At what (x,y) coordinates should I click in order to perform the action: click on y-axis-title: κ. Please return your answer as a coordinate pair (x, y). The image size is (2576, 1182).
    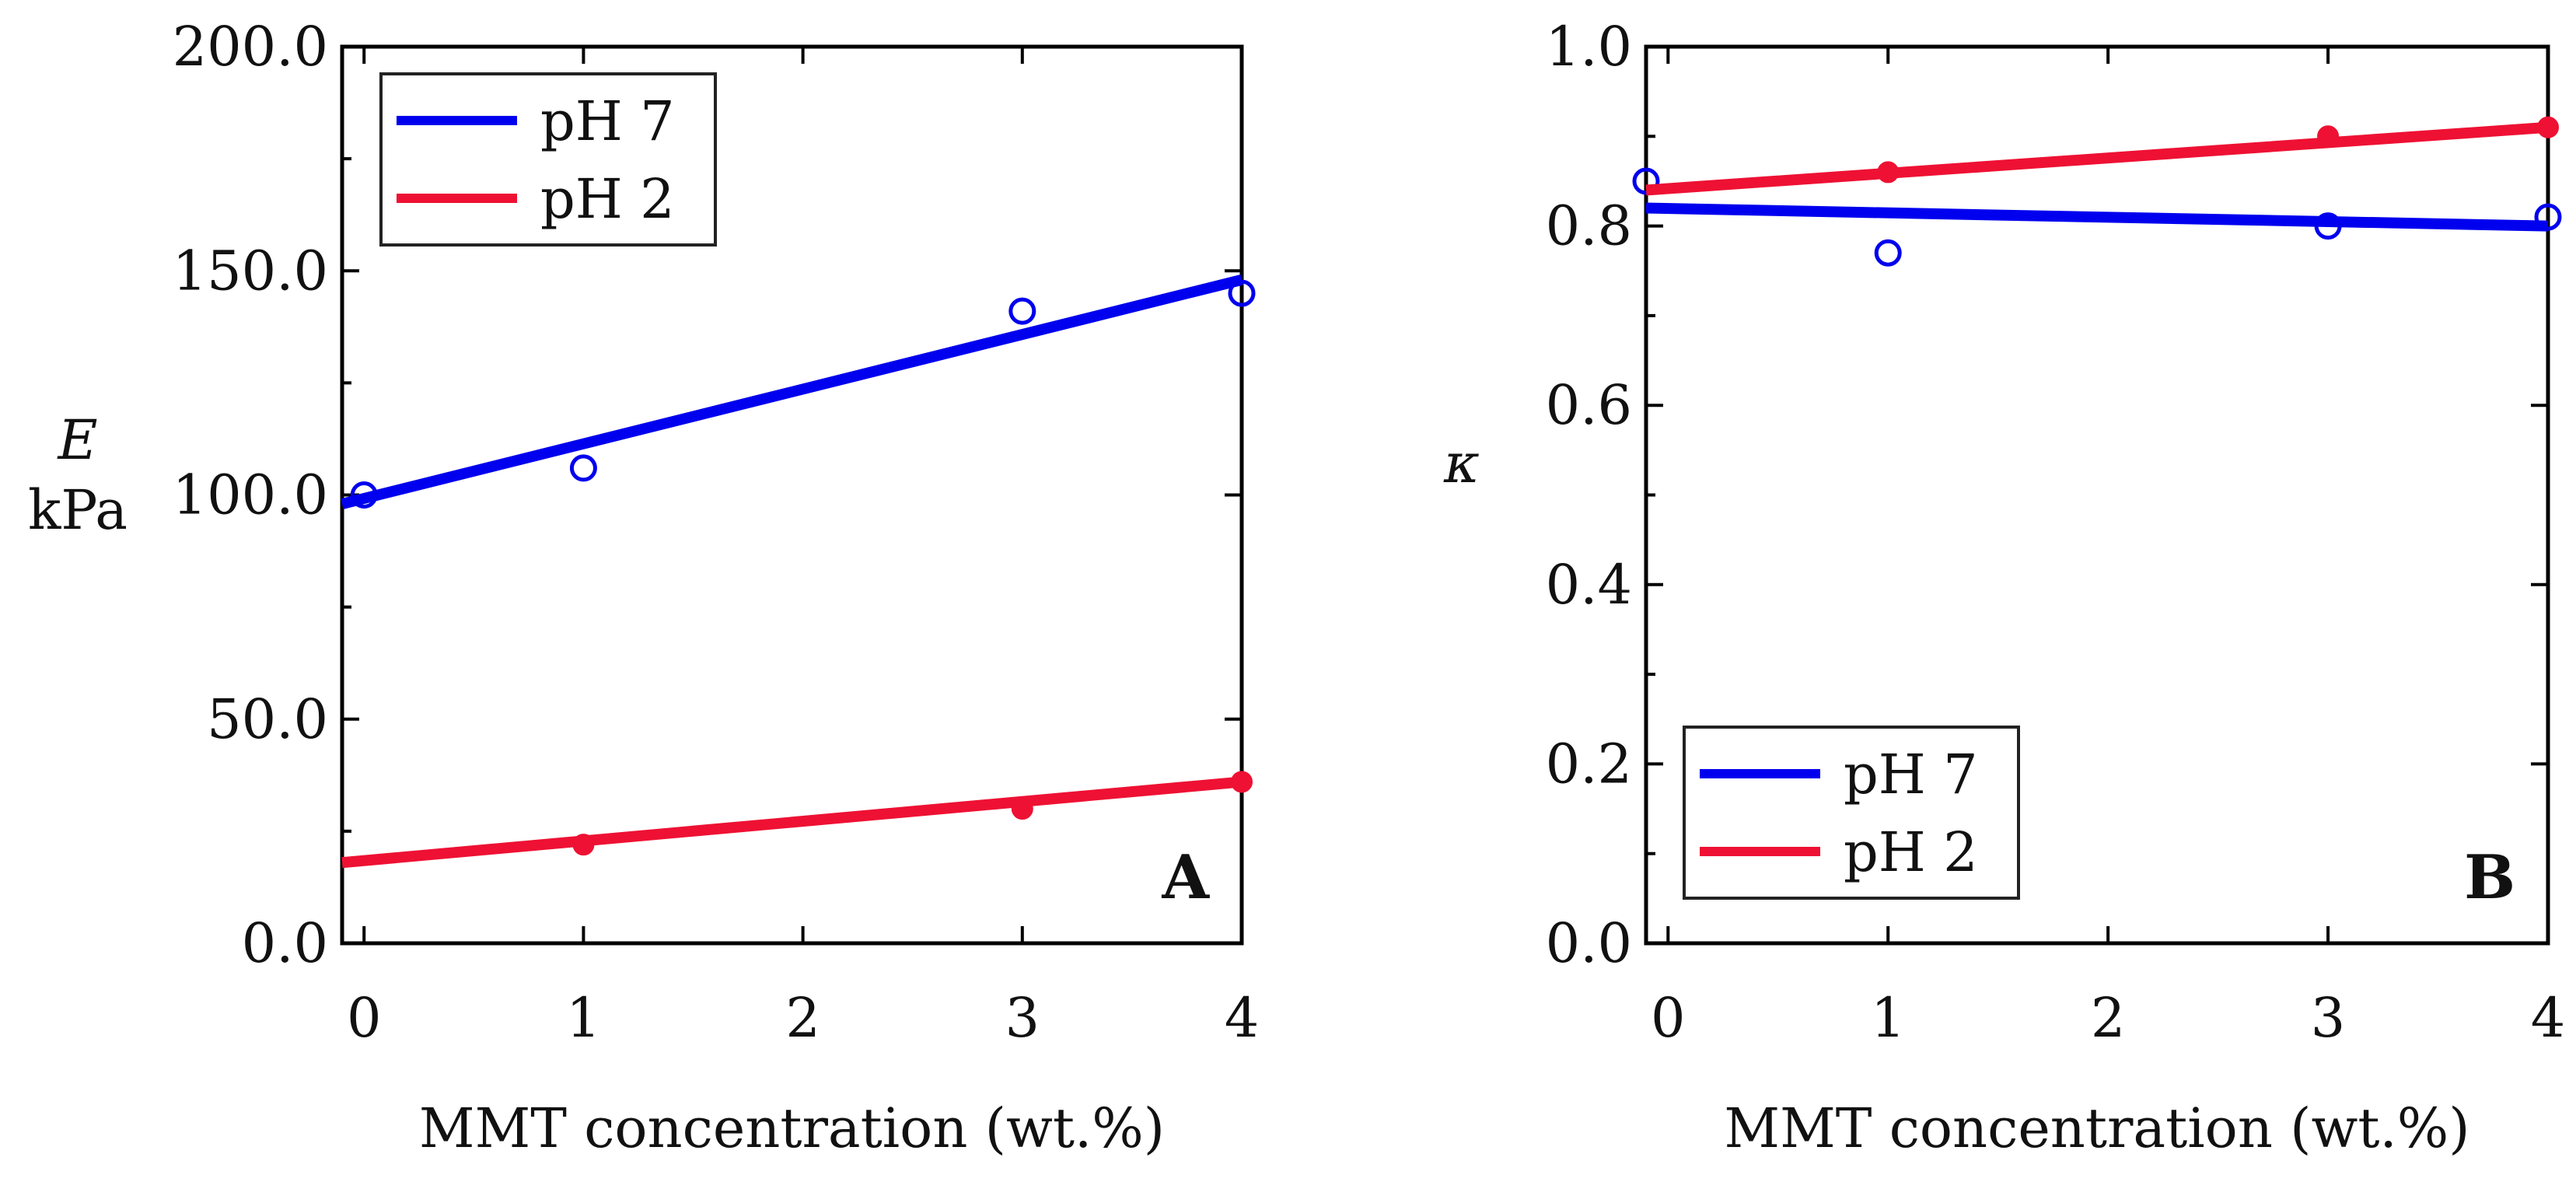
    Looking at the image, I should click on (1461, 463).